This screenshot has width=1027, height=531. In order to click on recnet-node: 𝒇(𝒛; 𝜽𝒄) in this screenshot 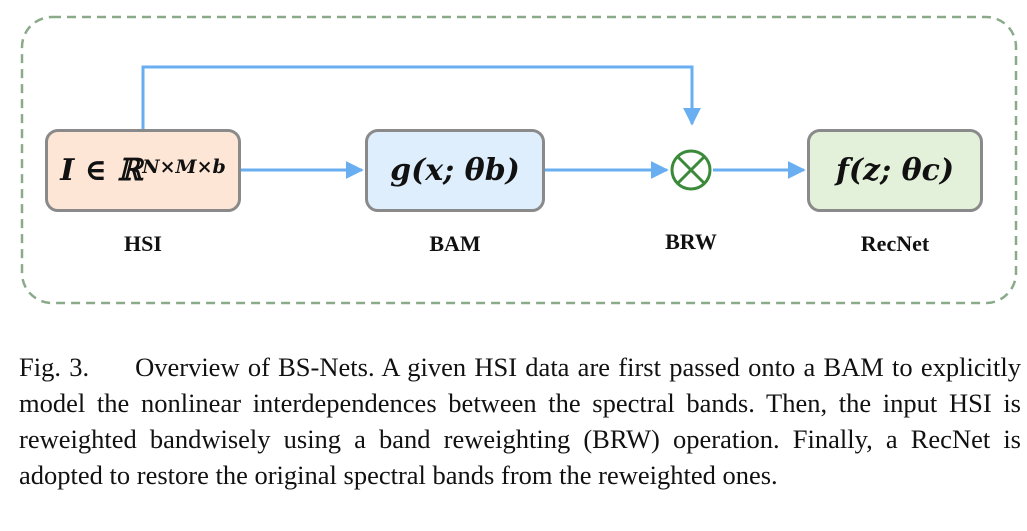, I will do `click(895, 170)`.